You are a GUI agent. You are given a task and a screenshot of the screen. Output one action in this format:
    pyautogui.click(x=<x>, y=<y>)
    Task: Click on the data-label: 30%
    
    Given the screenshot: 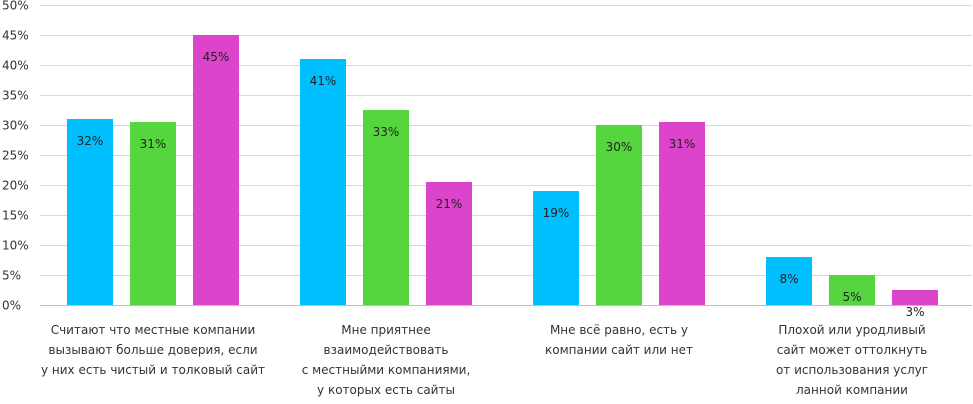 What is the action you would take?
    pyautogui.click(x=619, y=147)
    